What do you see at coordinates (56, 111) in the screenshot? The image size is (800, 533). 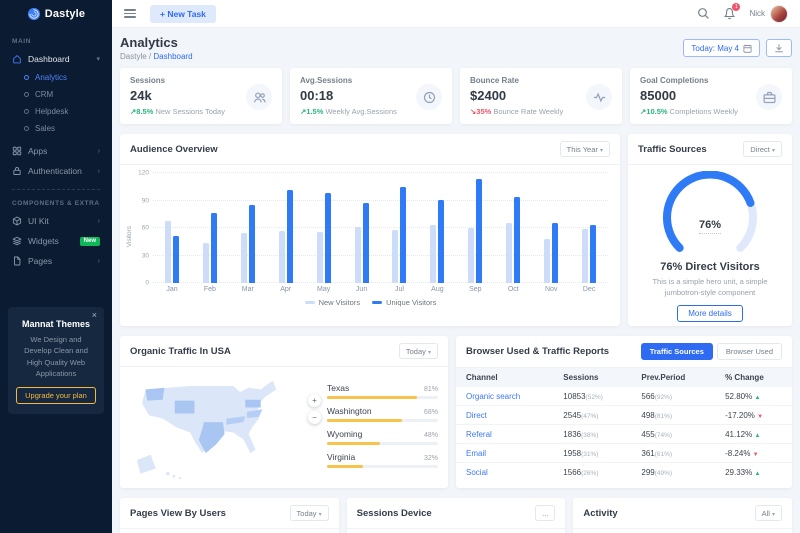 I see `sidebar-item-helpdesk: Helpdesk` at bounding box center [56, 111].